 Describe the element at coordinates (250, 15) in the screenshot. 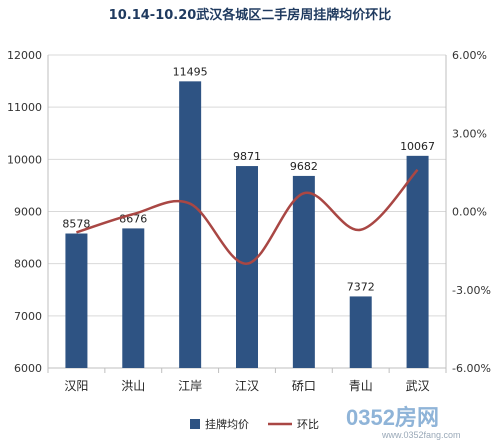

I see `chart-title: 10.14-10.20武汉各城区二手房周挂牌均价环比` at that location.